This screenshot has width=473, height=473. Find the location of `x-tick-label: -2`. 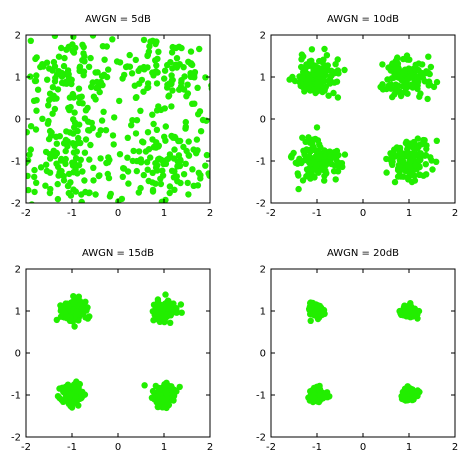

x-tick-label: -2 is located at coordinates (271, 447).